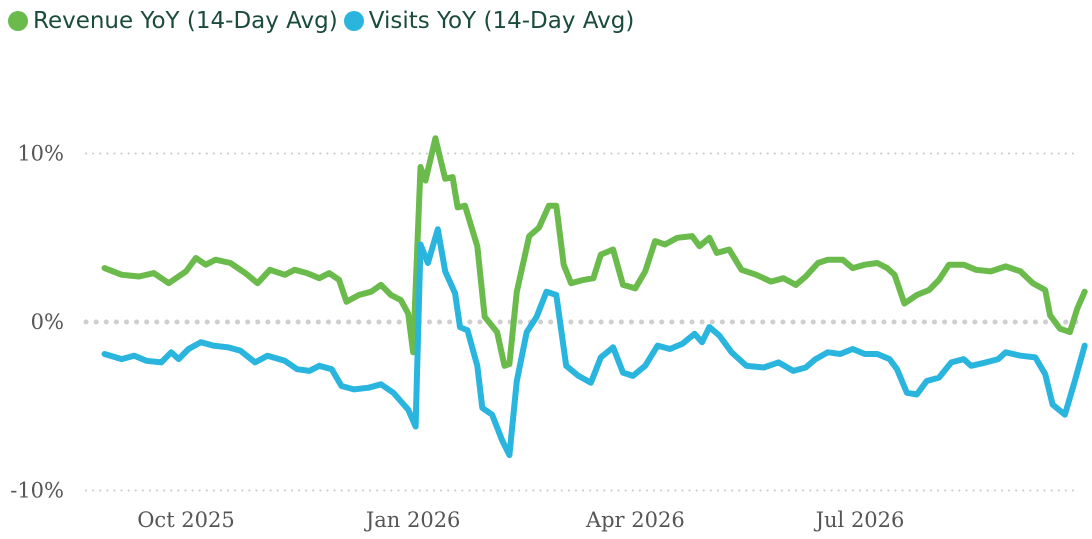 This screenshot has height=539, width=1092. Describe the element at coordinates (186, 520) in the screenshot. I see `x-tick-label: Oct 2025` at that location.